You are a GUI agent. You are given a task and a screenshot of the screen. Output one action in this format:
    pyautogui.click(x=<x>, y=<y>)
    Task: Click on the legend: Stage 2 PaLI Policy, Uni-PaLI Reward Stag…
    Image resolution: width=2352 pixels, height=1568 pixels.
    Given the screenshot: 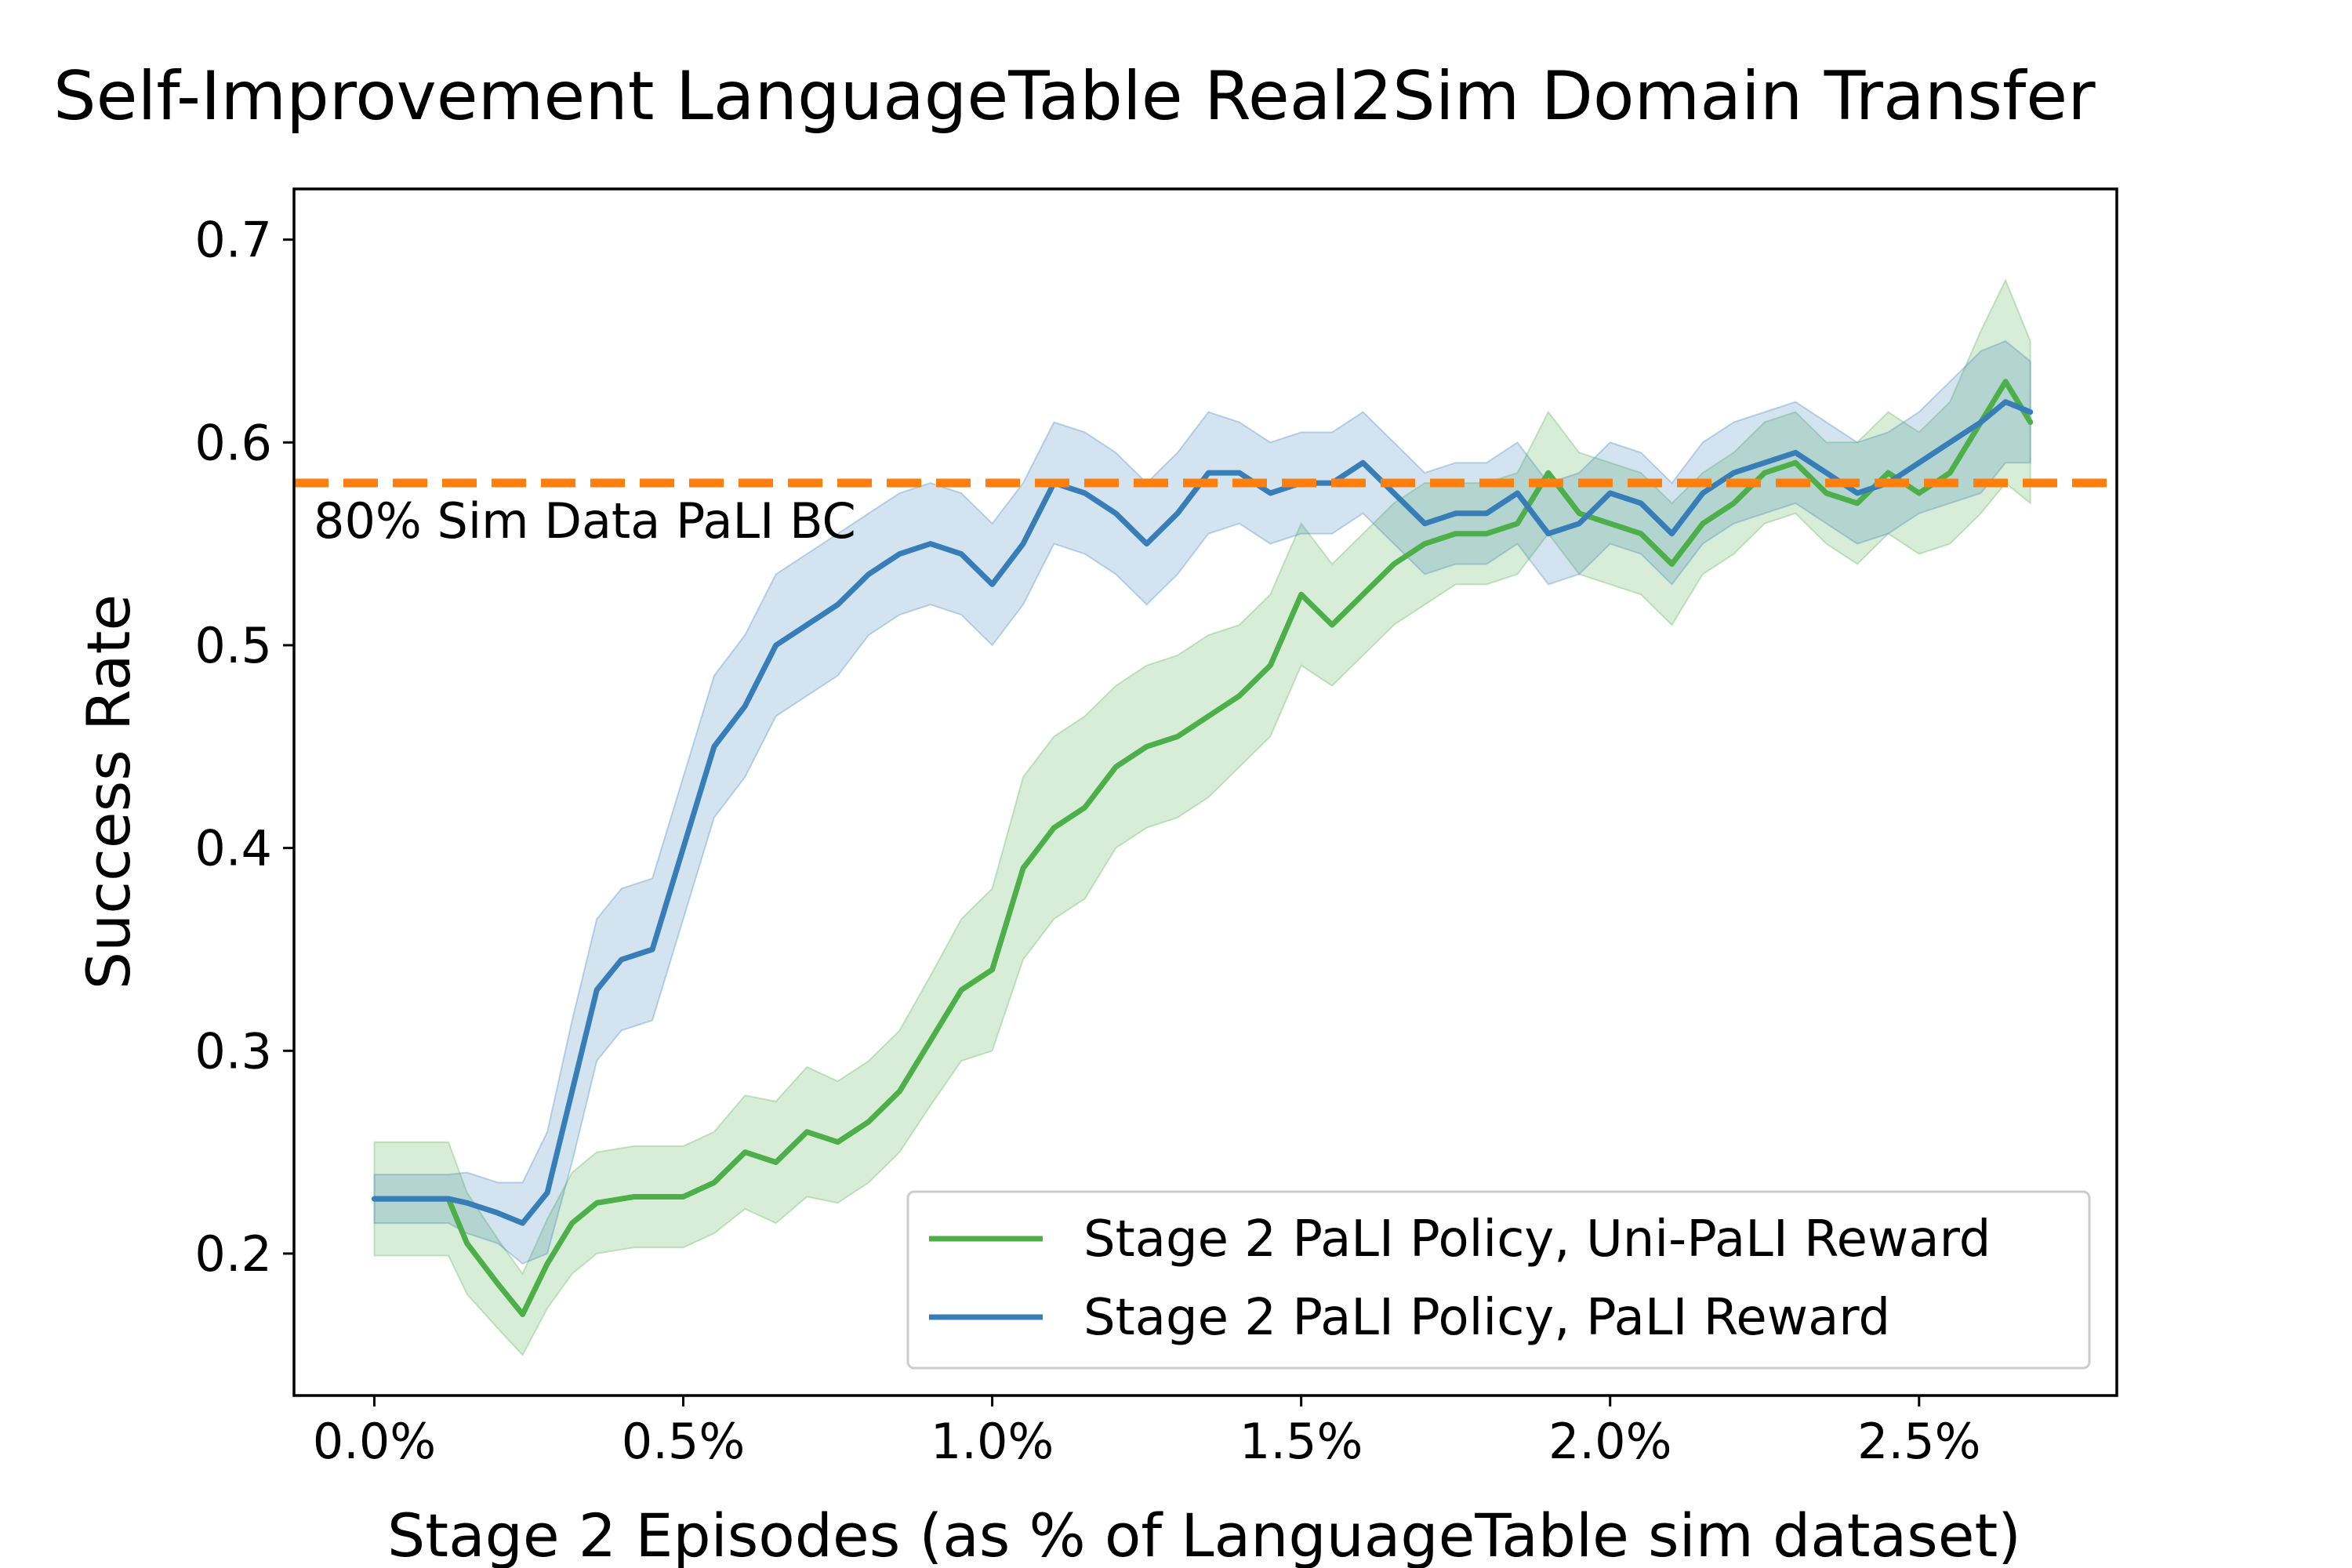 What is the action you would take?
    pyautogui.click(x=1498, y=1280)
    